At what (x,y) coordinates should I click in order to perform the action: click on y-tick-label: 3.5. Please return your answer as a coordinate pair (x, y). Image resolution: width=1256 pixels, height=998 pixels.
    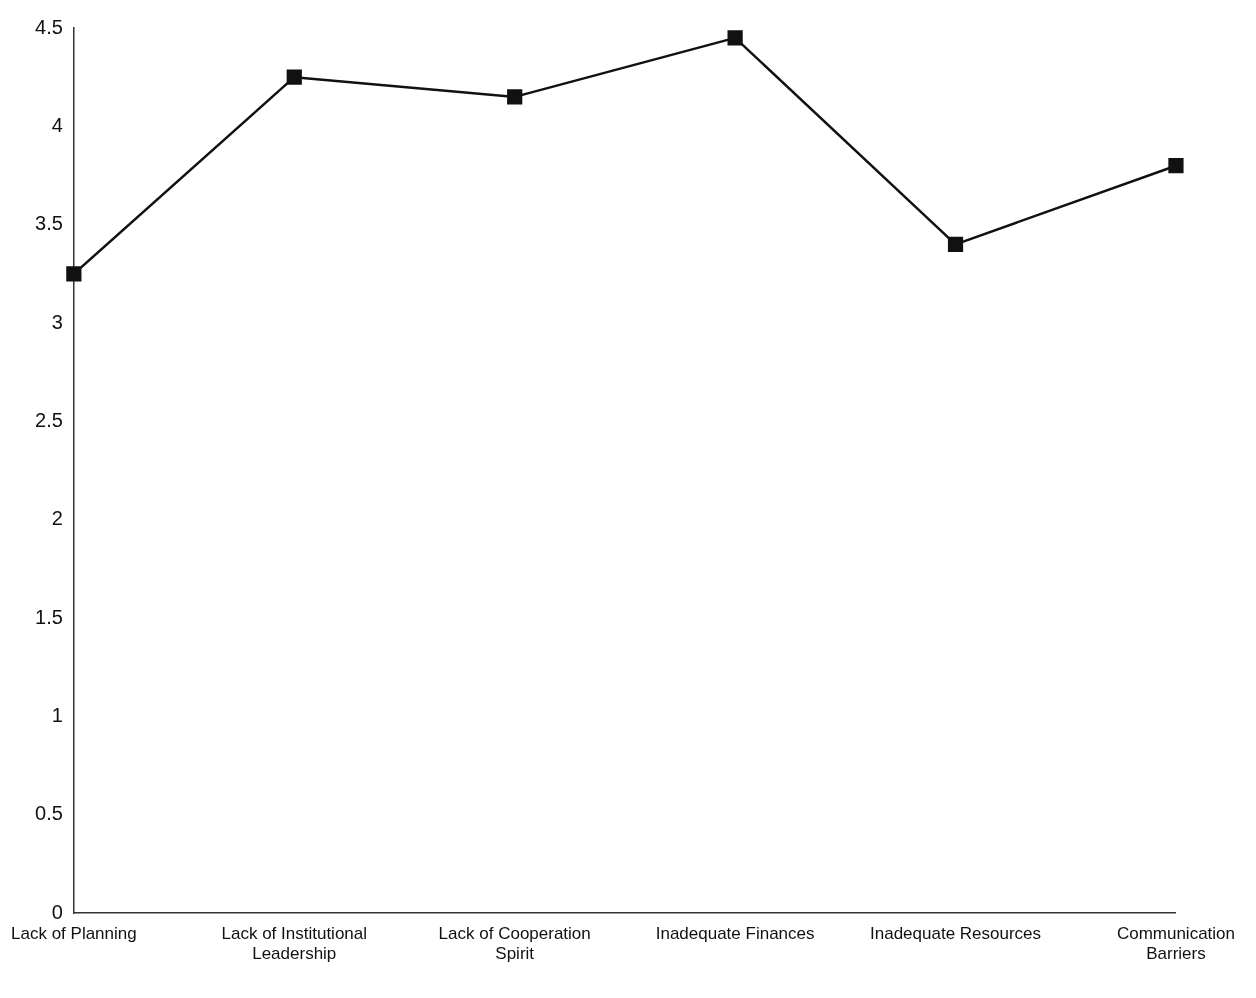
    Looking at the image, I should click on (49, 223).